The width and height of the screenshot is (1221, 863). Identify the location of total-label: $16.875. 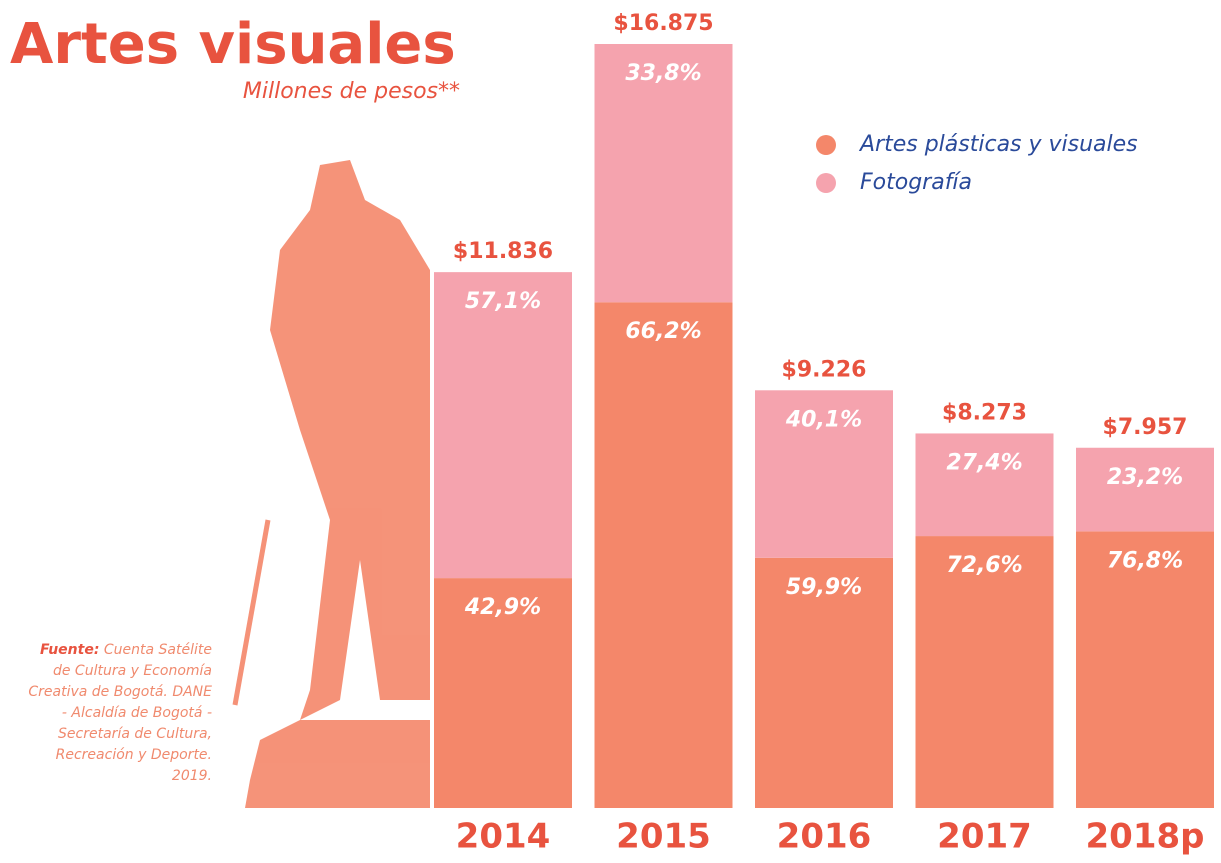
(663, 23).